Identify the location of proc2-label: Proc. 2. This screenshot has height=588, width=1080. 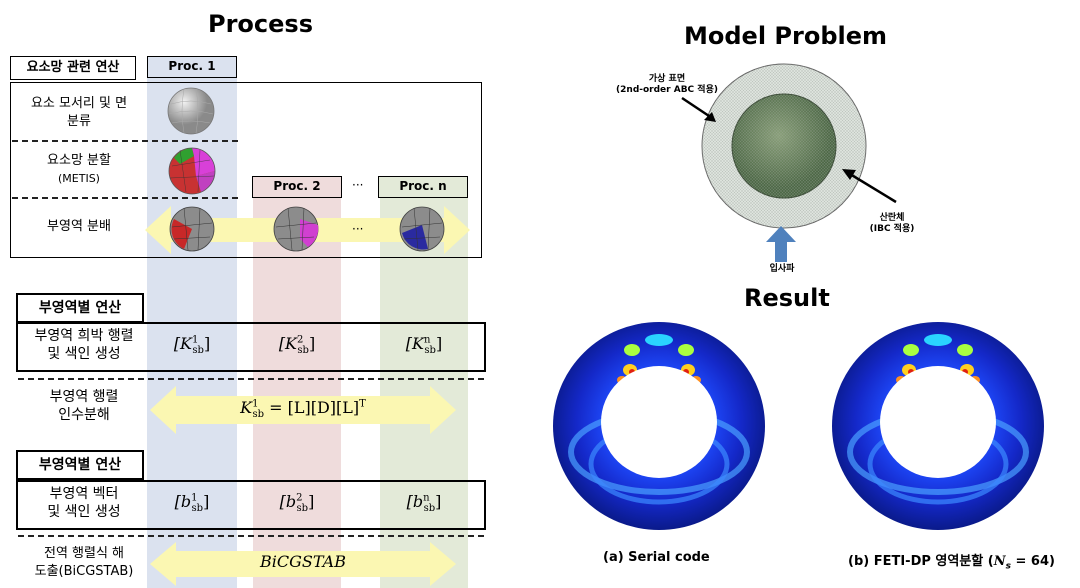
(297, 187).